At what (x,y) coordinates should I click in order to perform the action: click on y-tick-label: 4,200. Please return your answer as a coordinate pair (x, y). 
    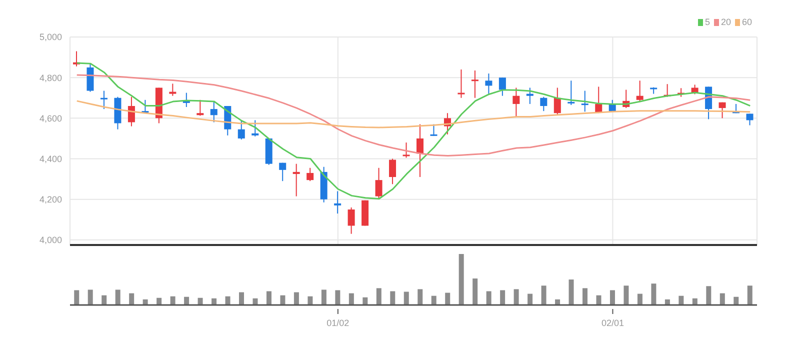
    Looking at the image, I should click on (50, 199).